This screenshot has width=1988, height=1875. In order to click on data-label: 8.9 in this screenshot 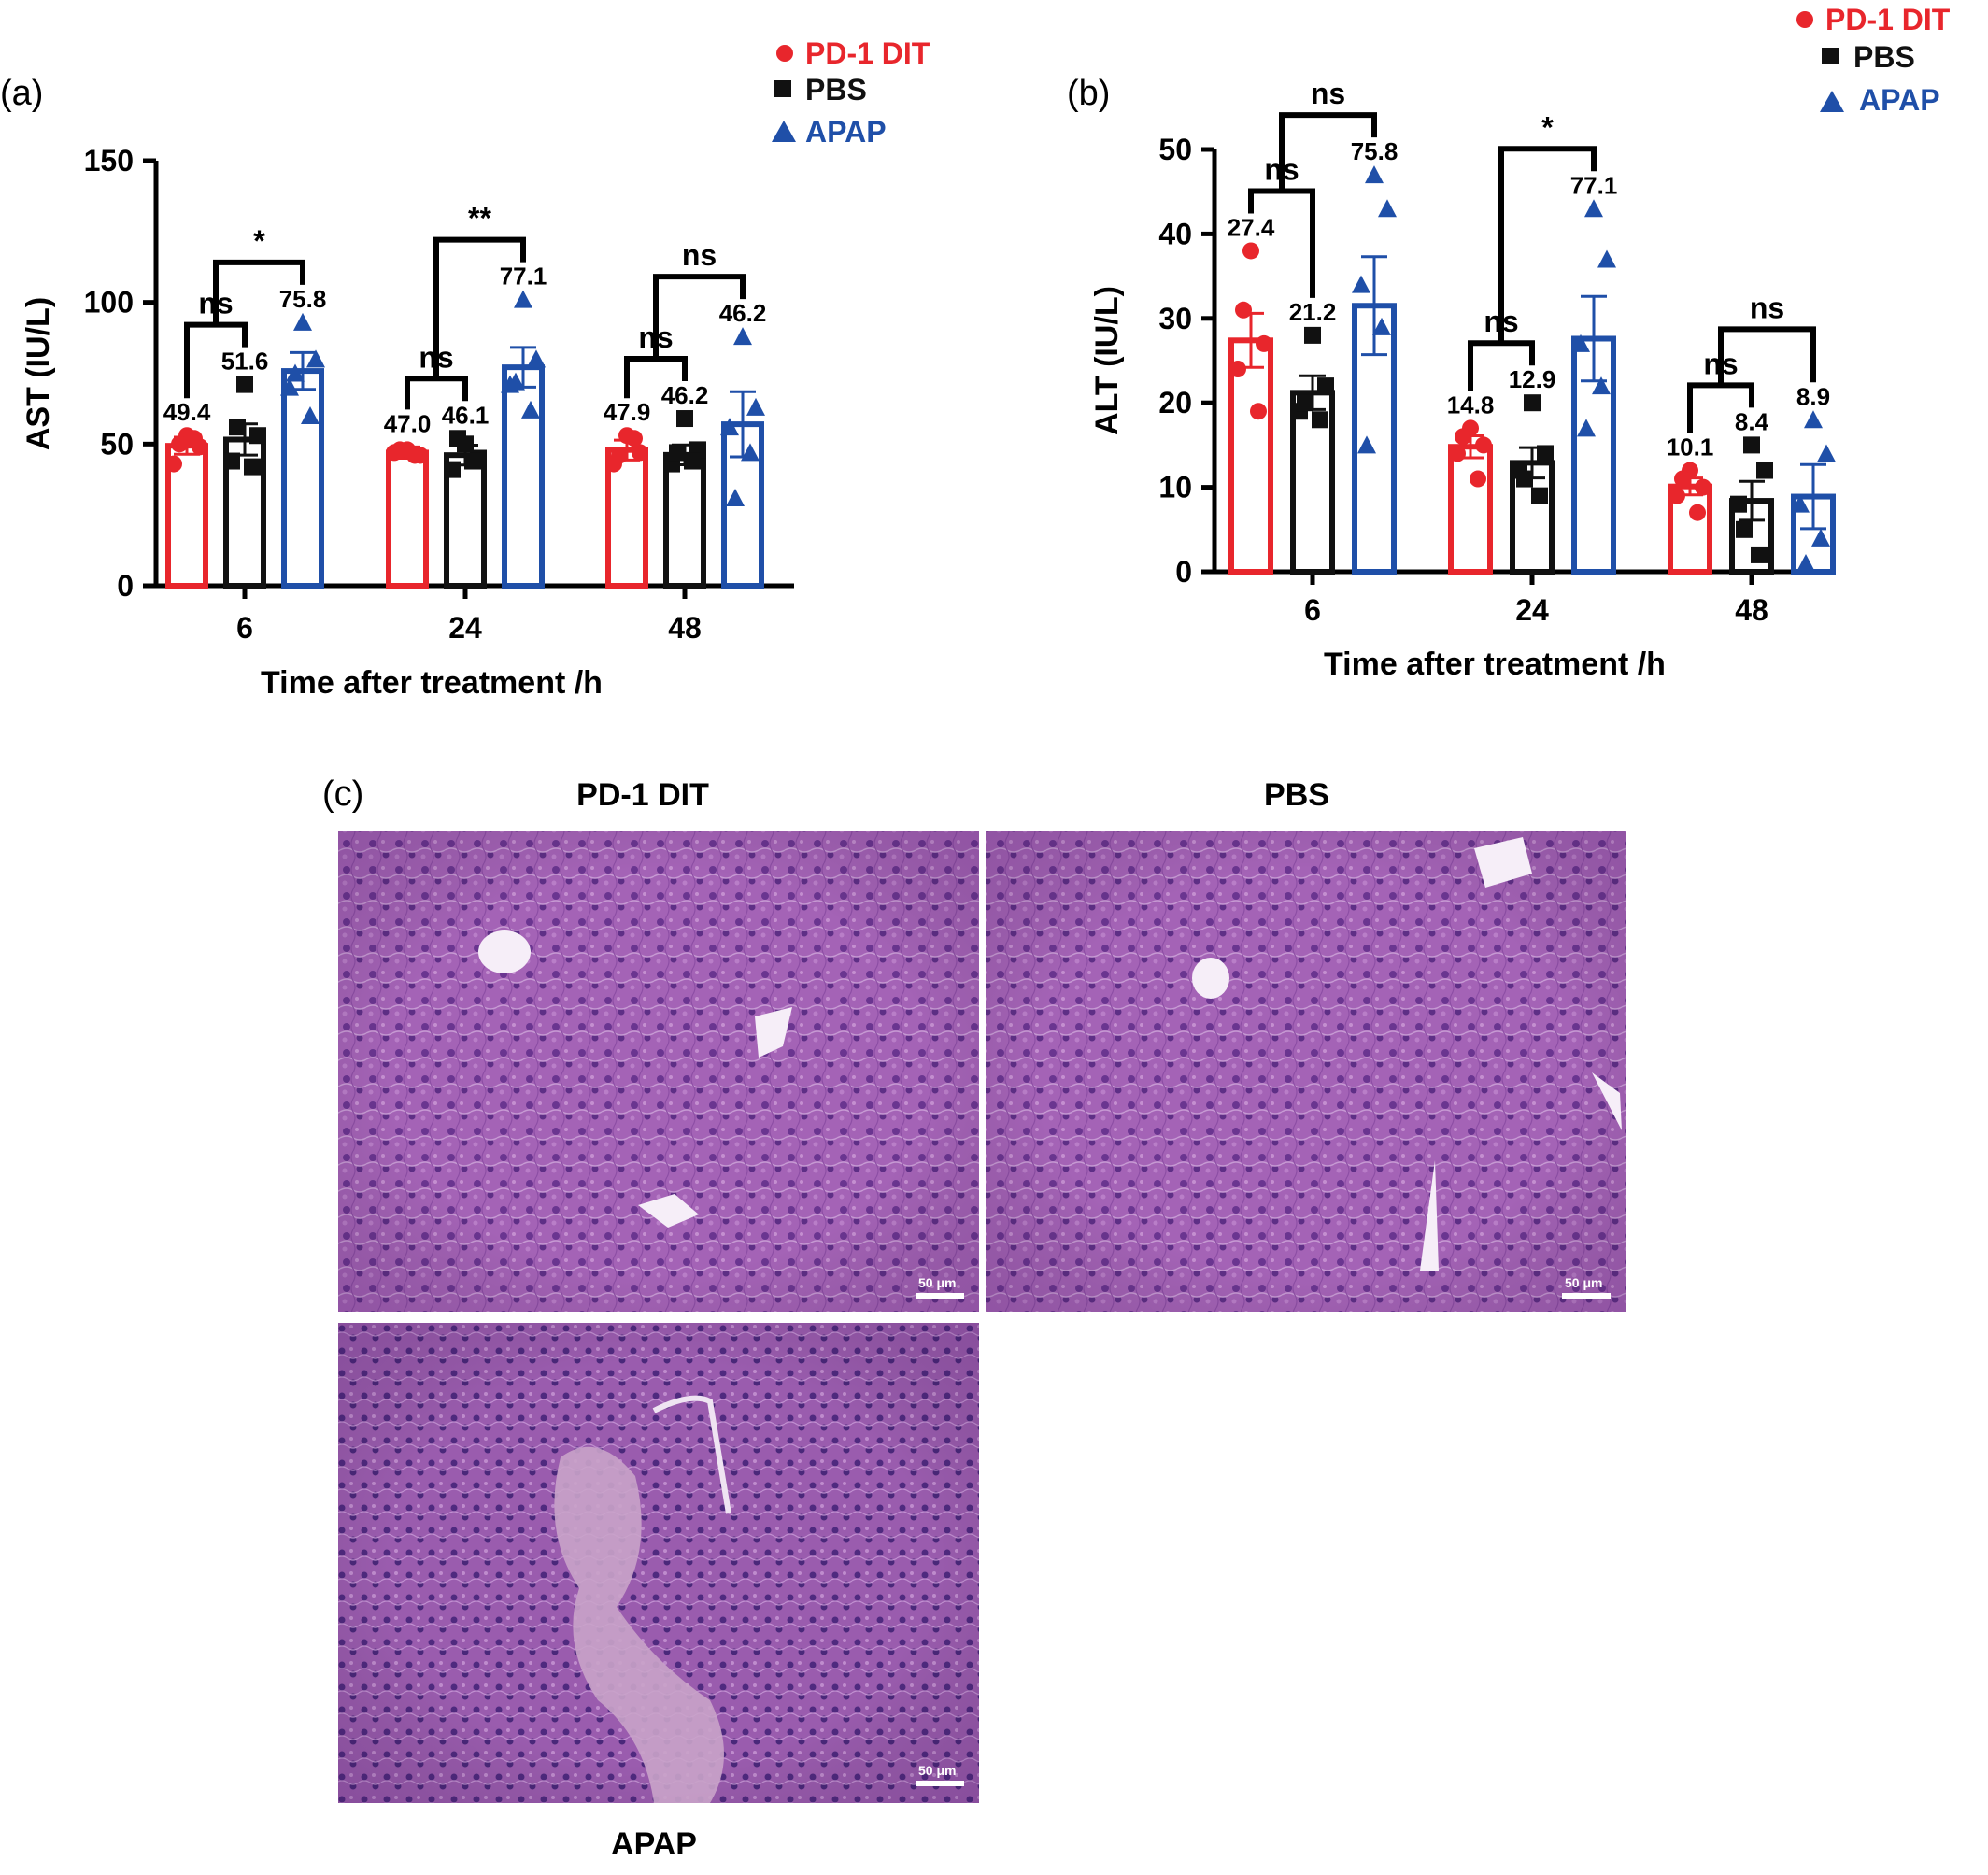, I will do `click(1813, 396)`.